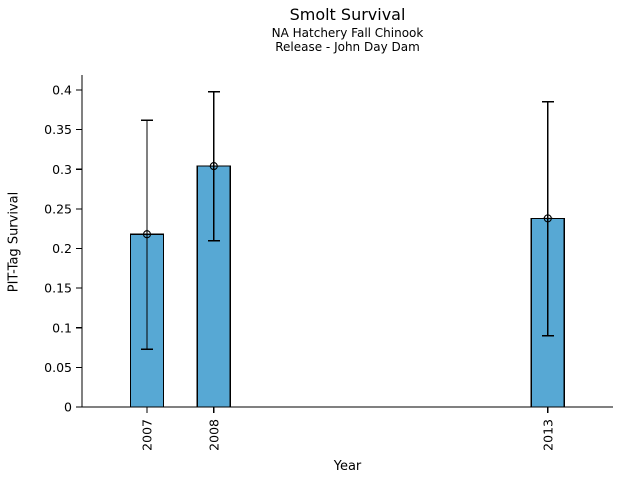 This screenshot has width=640, height=480. I want to click on chart-subtitle-line1: NA Hatchery Fall Chinook, so click(347, 33).